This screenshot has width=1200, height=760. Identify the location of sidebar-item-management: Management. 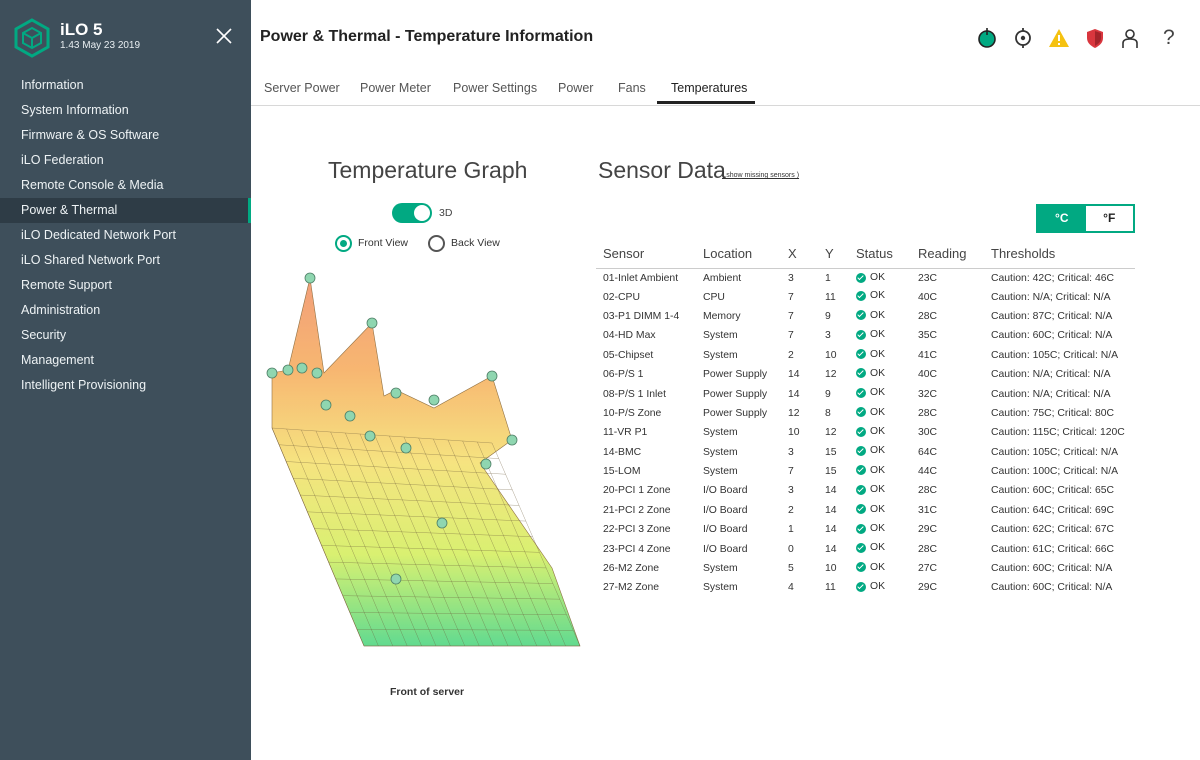
(57, 360).